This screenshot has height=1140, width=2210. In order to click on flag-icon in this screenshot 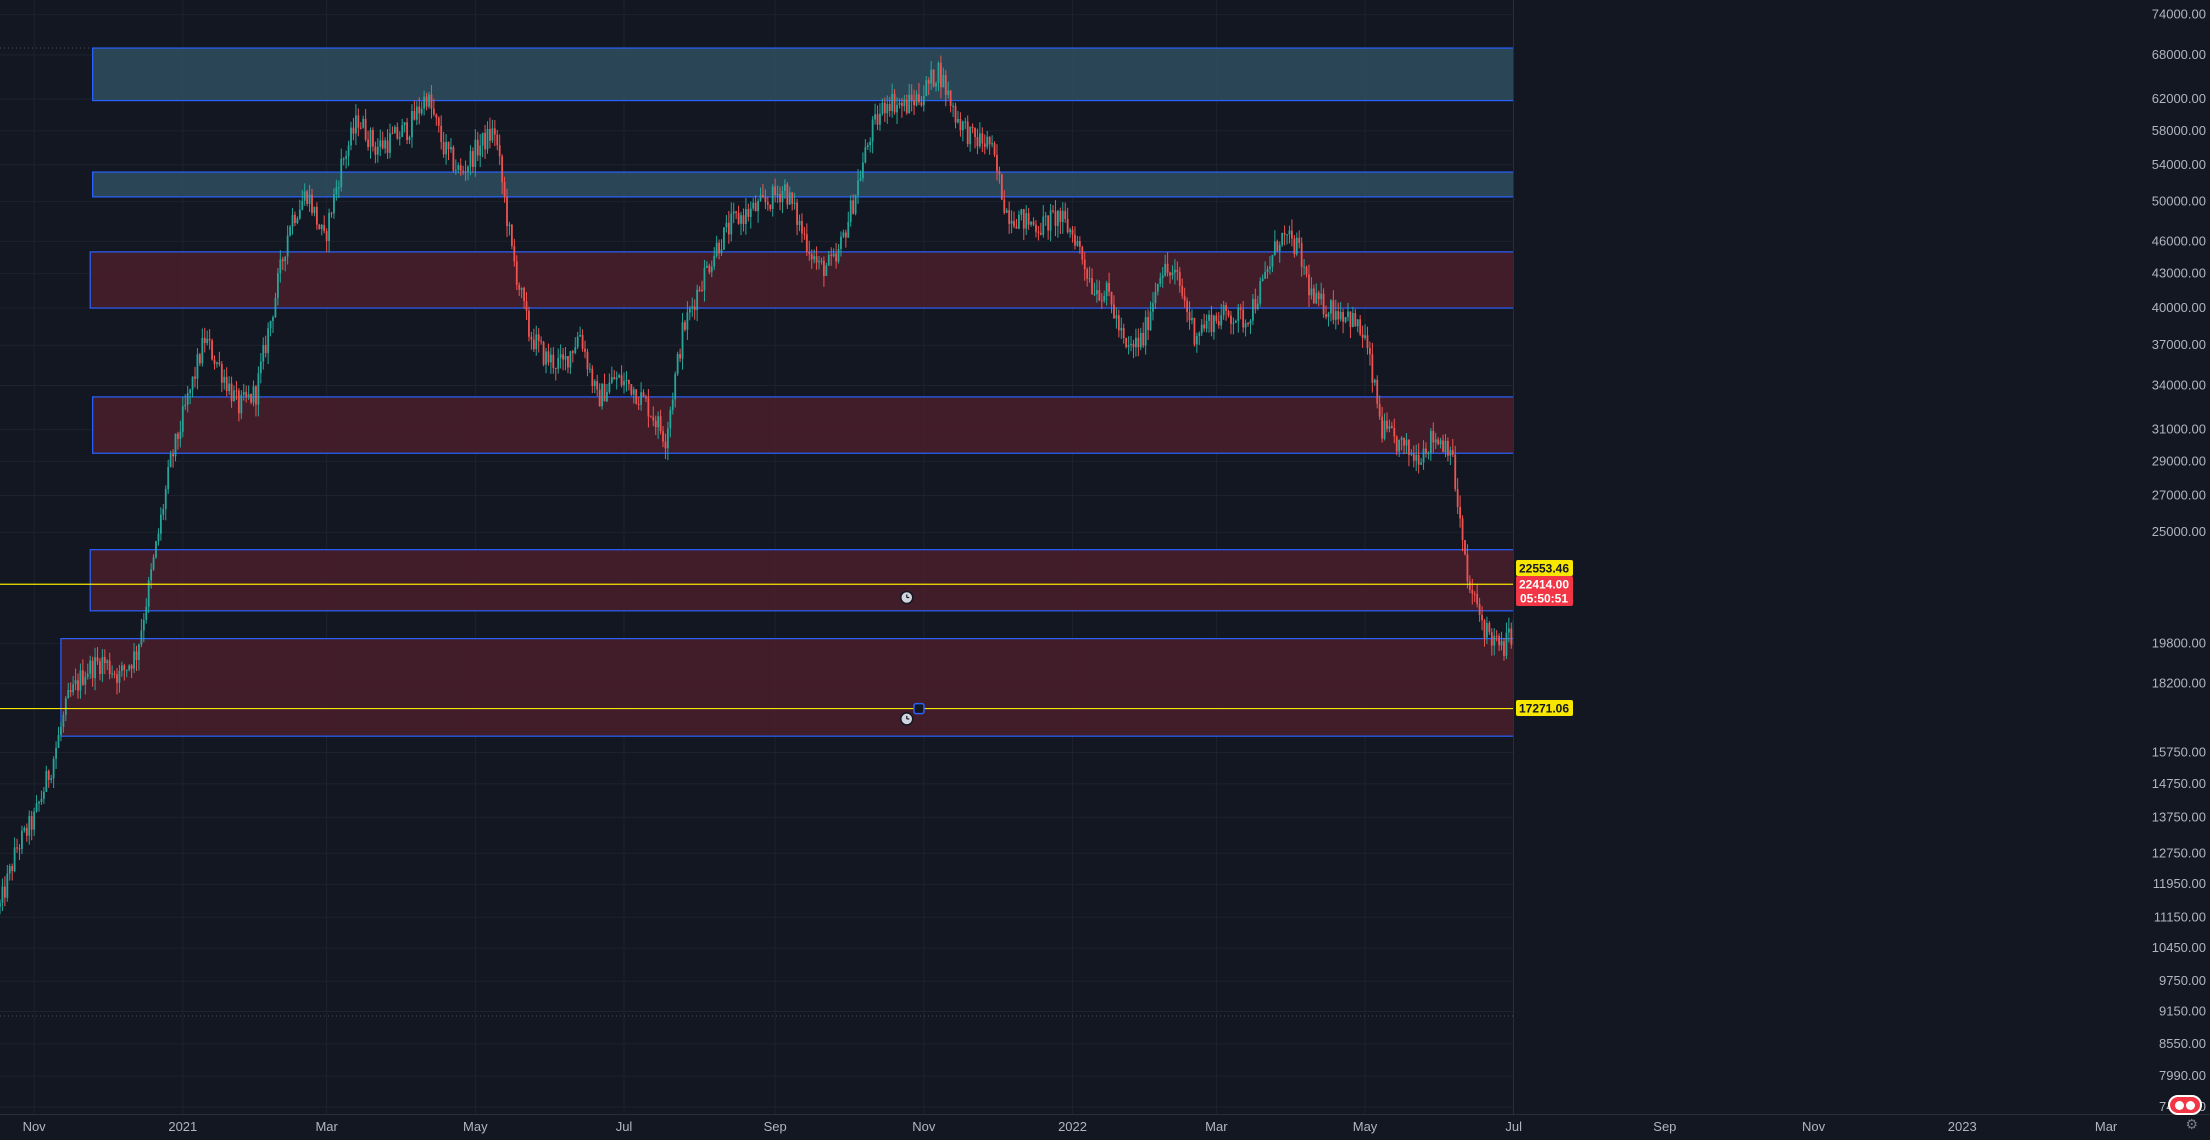, I will do `click(2185, 1105)`.